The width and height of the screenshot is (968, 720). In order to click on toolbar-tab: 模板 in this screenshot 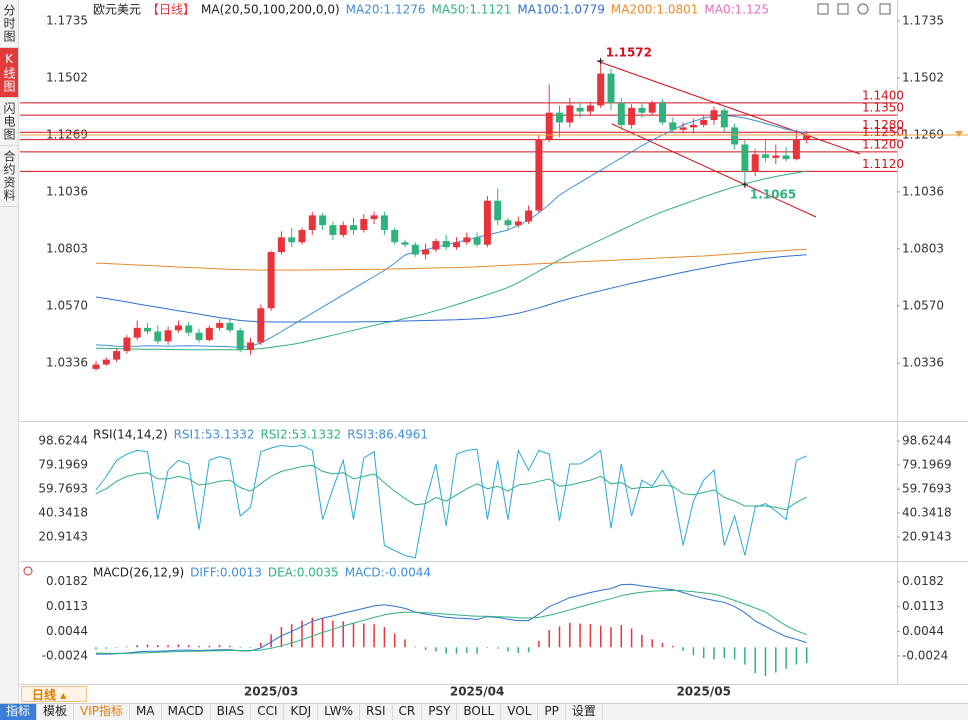, I will do `click(56, 712)`.